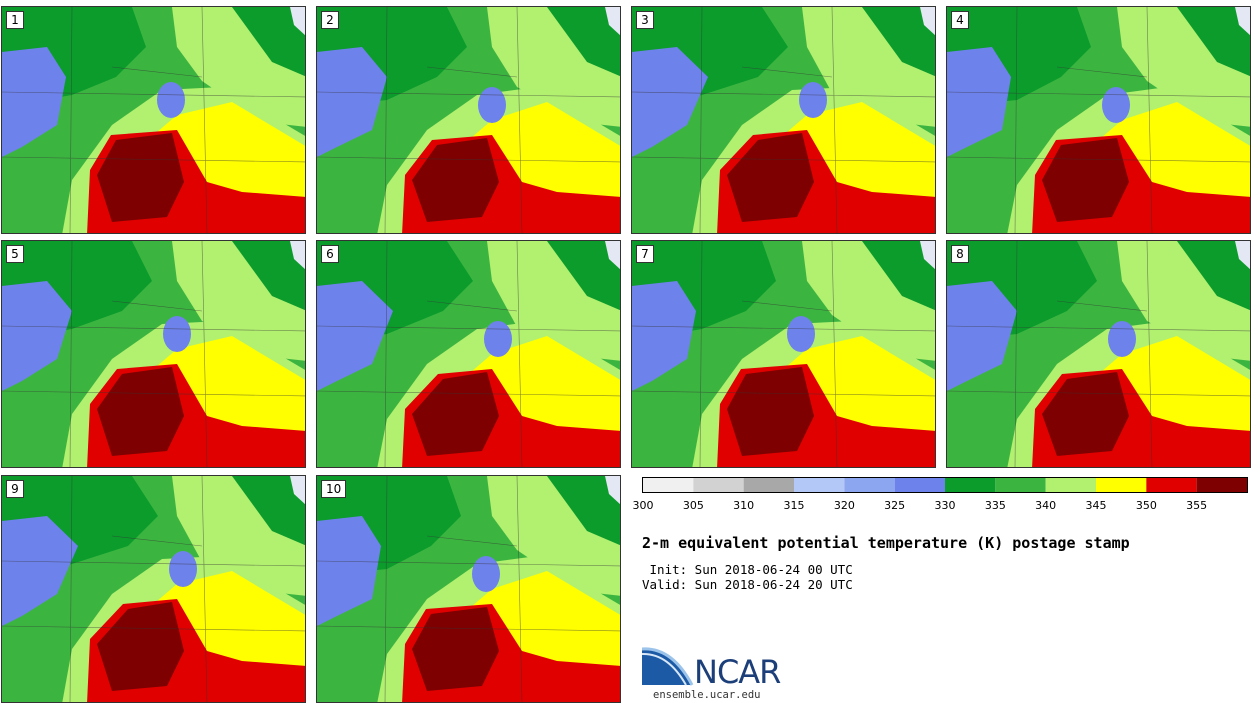 The width and height of the screenshot is (1260, 703). What do you see at coordinates (744, 505) in the screenshot?
I see `colorbar-tick-label: 310` at bounding box center [744, 505].